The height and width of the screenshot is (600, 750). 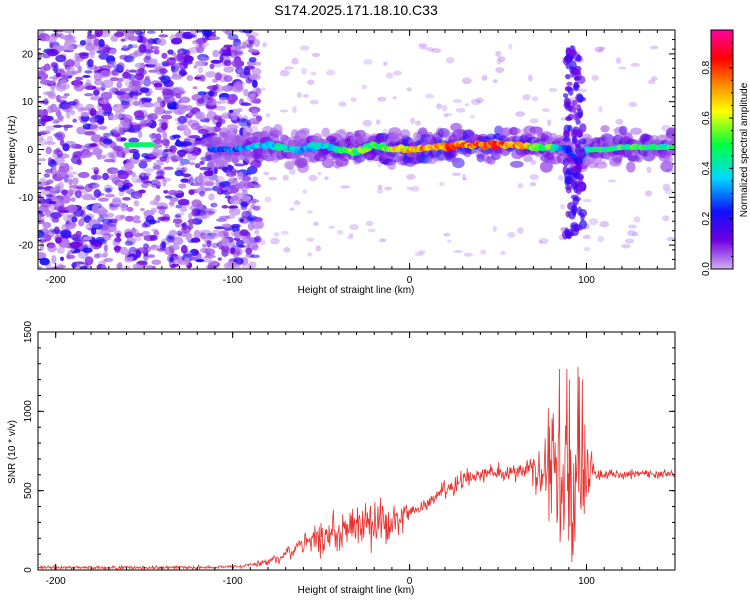 I want to click on colorbar-label: Normalized spectral amplitude, so click(x=744, y=149).